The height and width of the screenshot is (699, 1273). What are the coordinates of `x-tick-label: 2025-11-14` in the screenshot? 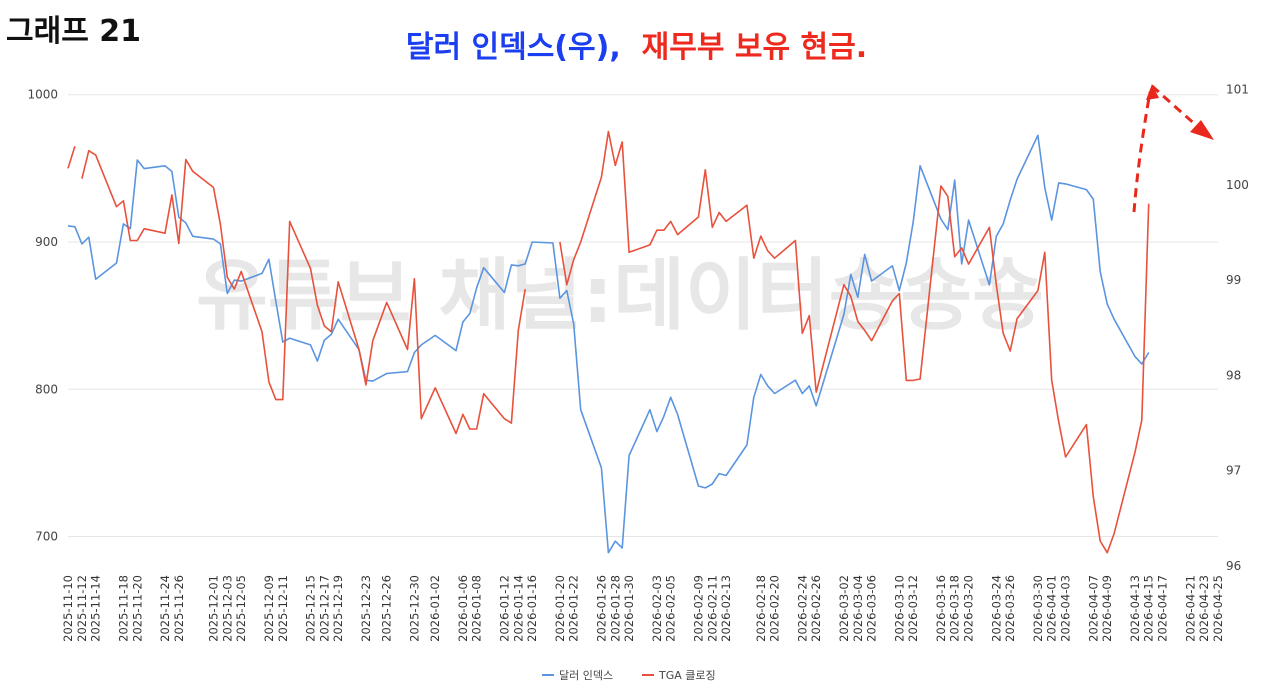 It's located at (96, 608).